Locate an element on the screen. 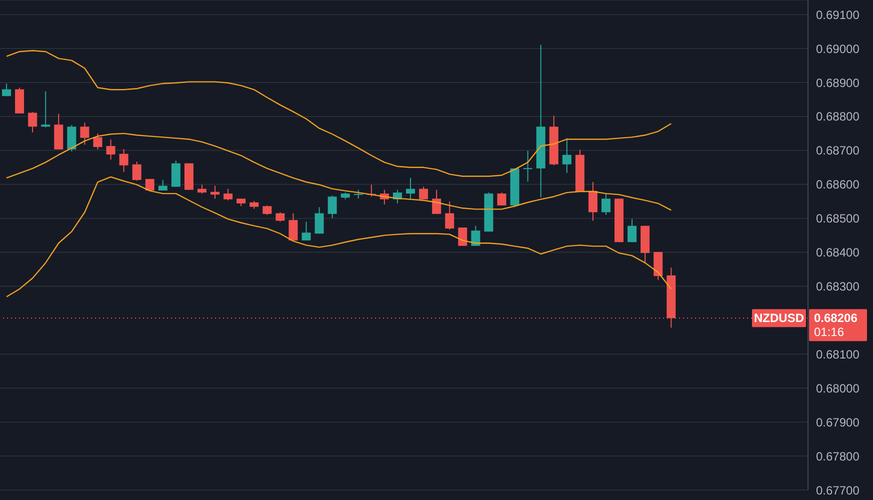 The image size is (873, 500). y-tick-label: 0.67800 is located at coordinates (838, 456).